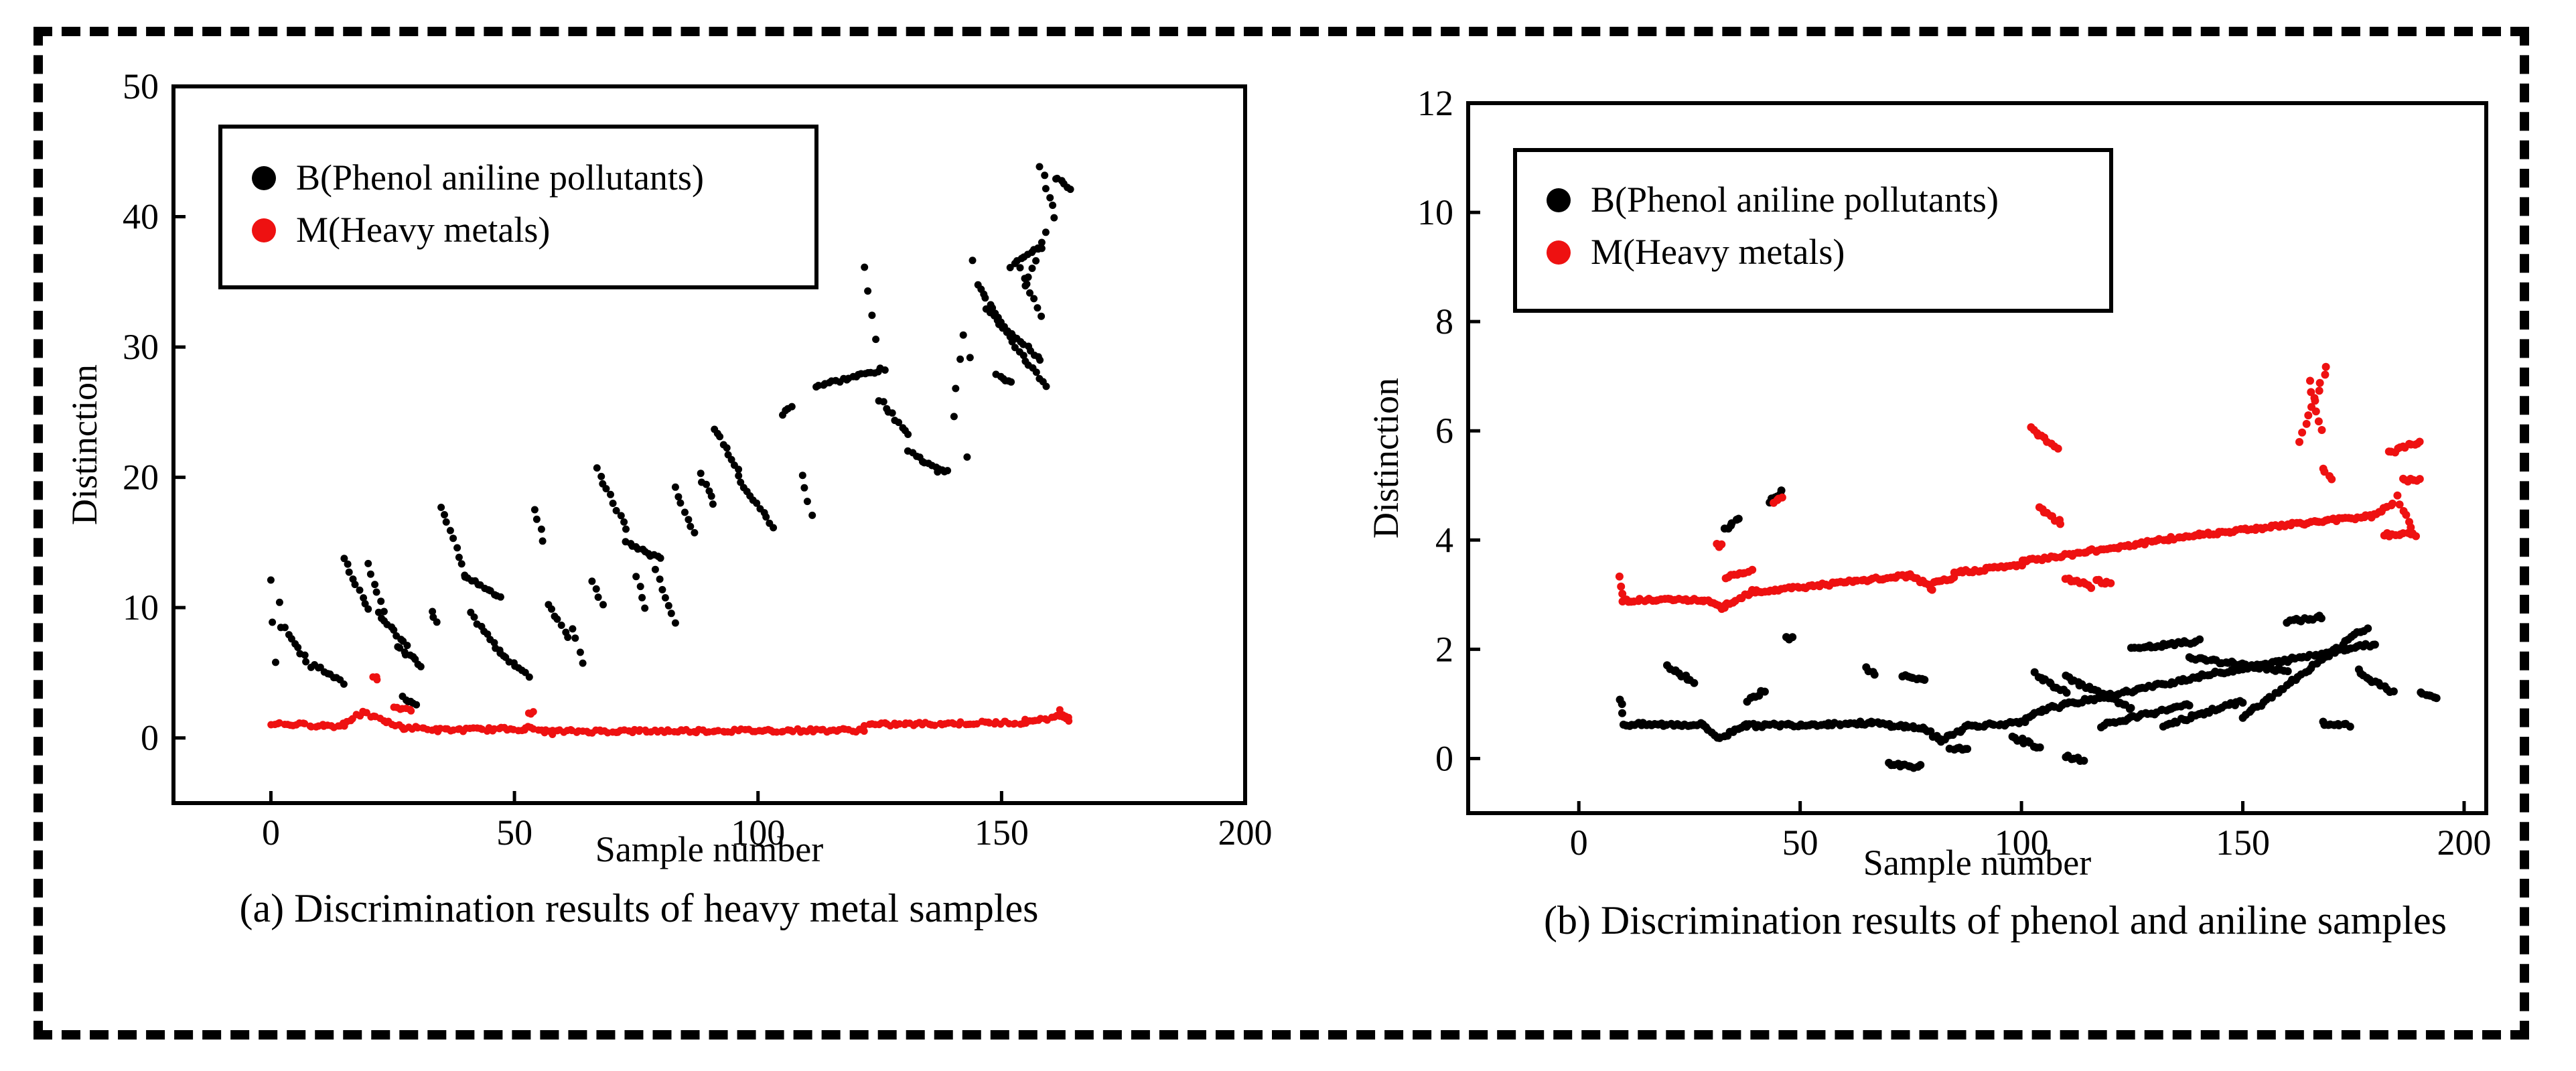  What do you see at coordinates (709, 849) in the screenshot?
I see `chart-a-xlabel: Sample number` at bounding box center [709, 849].